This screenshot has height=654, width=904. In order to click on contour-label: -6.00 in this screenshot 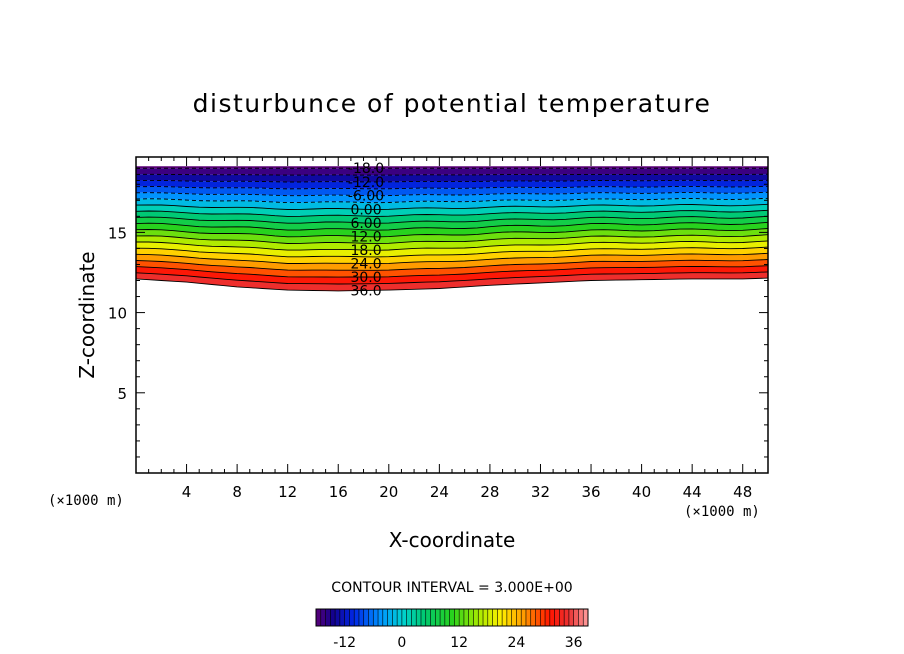, I will do `click(366, 197)`.